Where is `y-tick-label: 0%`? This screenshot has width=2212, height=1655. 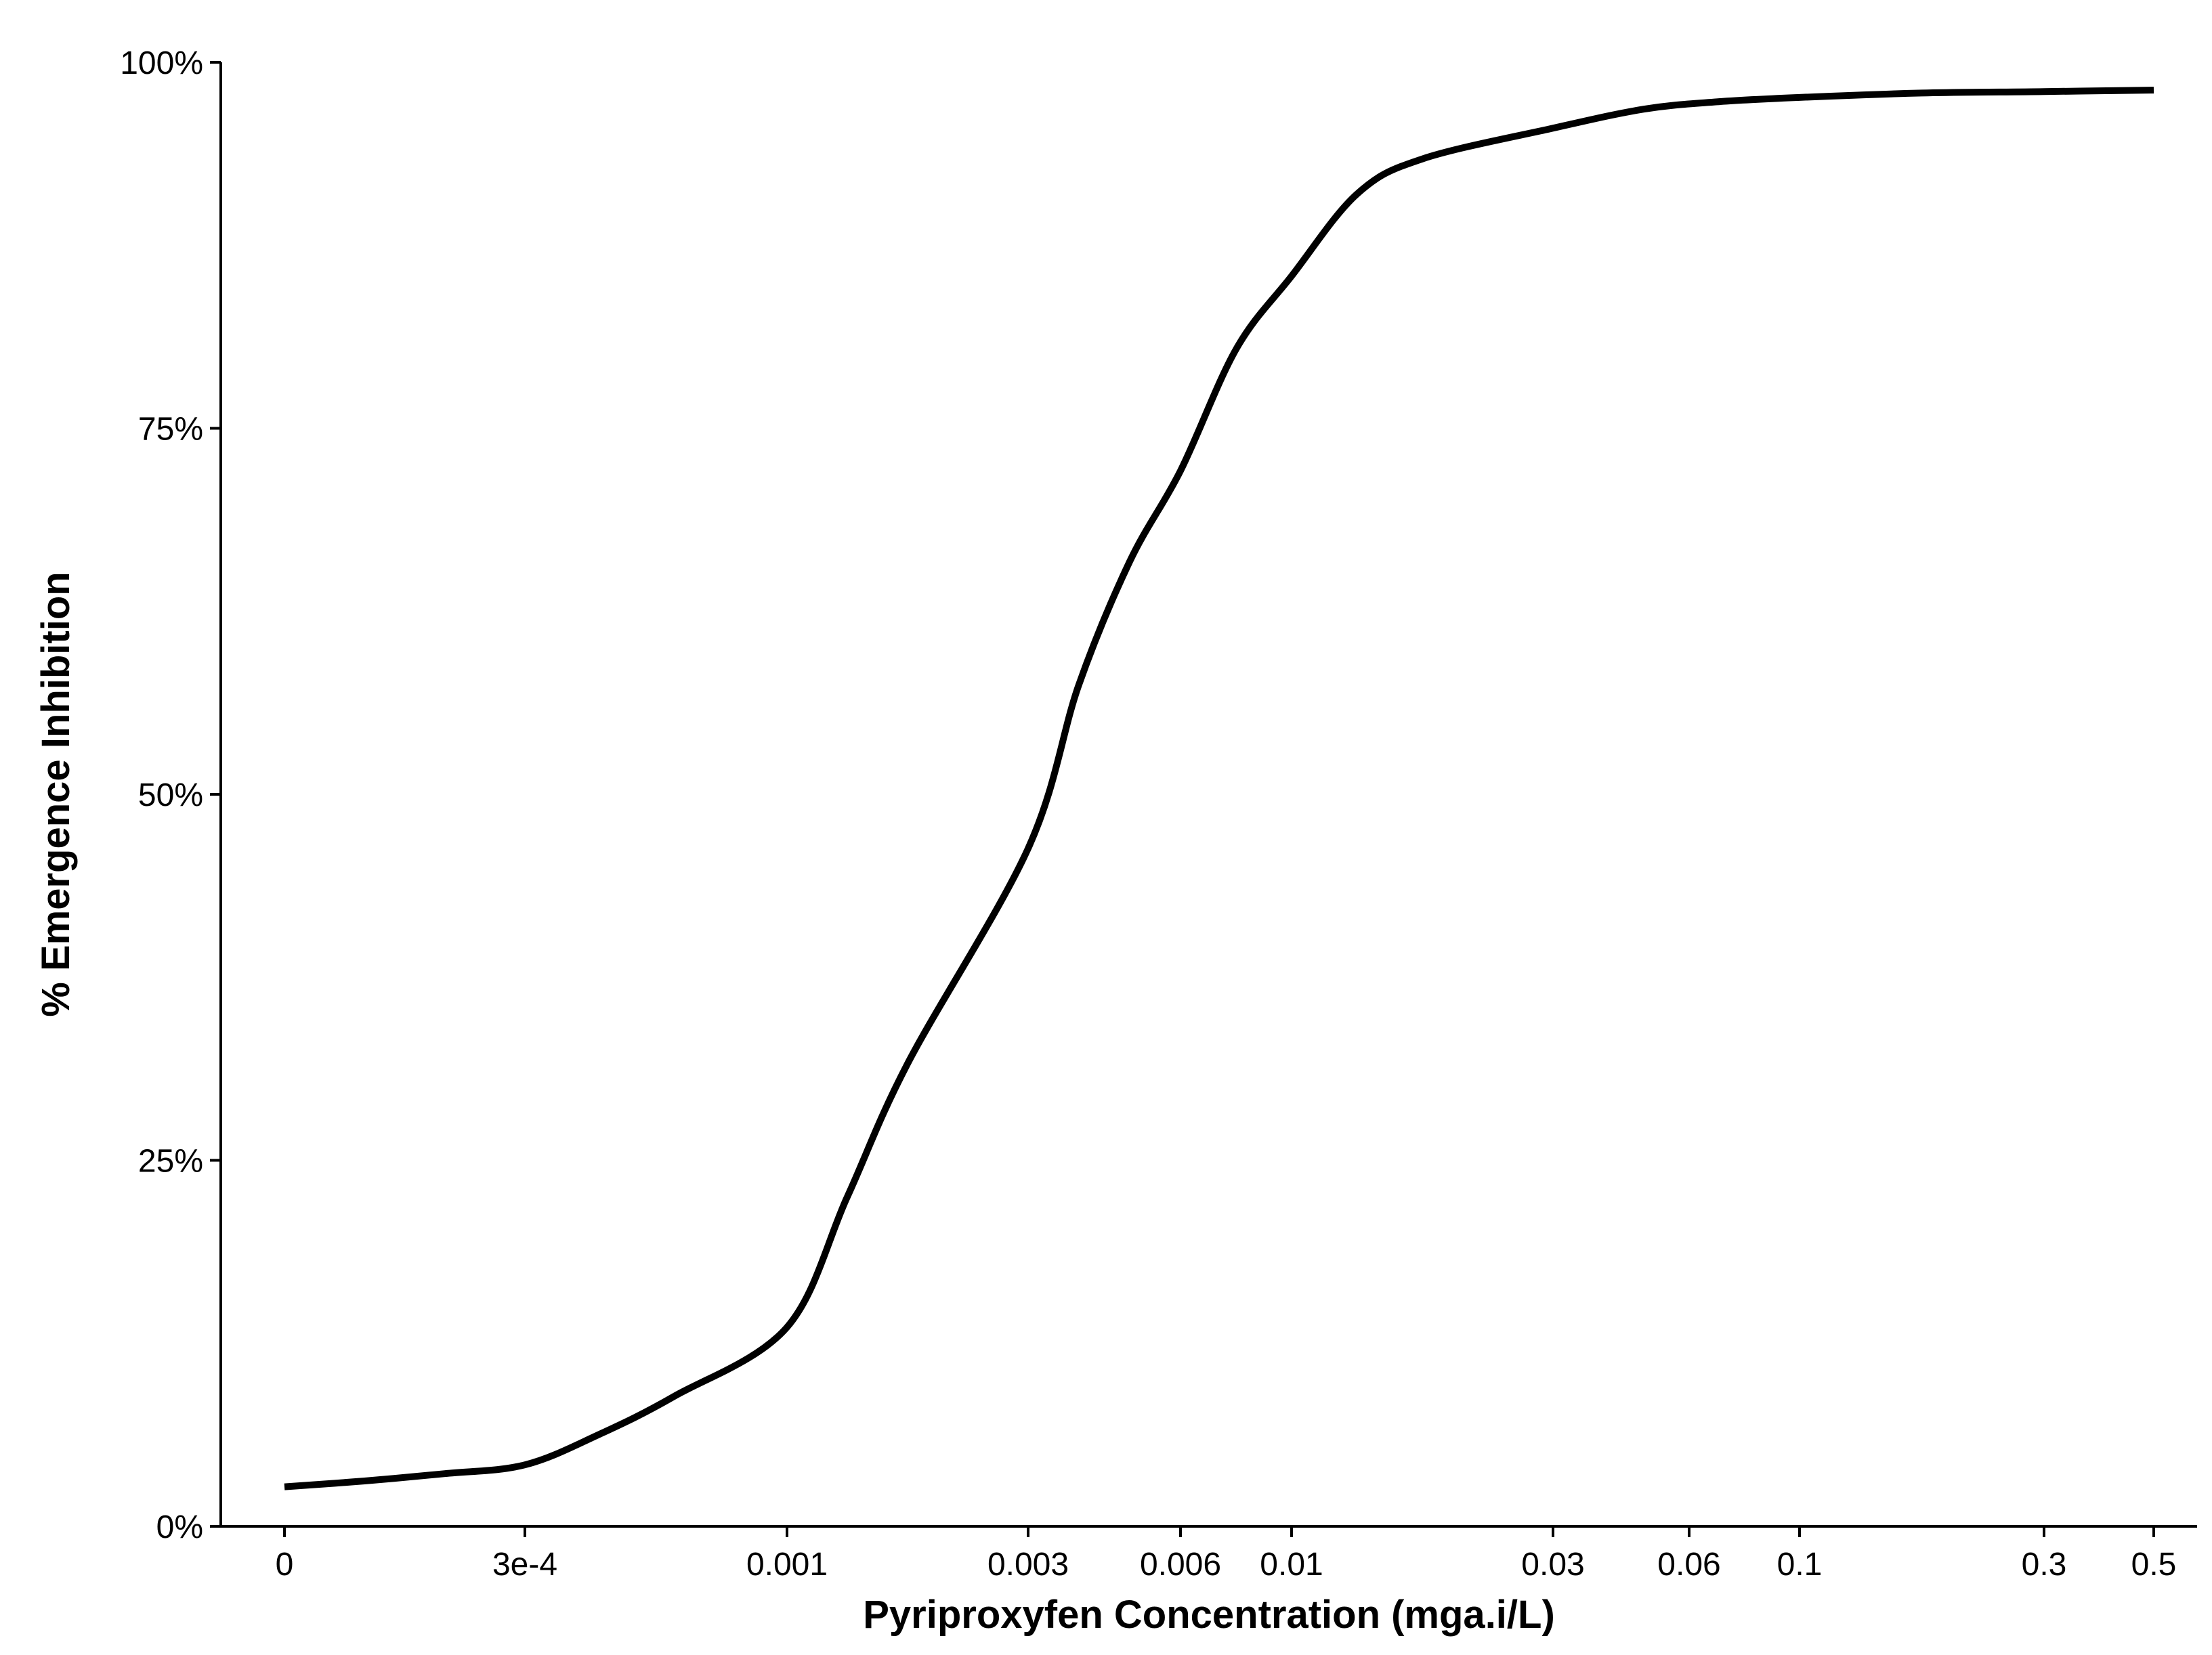 y-tick-label: 0% is located at coordinates (179, 1527).